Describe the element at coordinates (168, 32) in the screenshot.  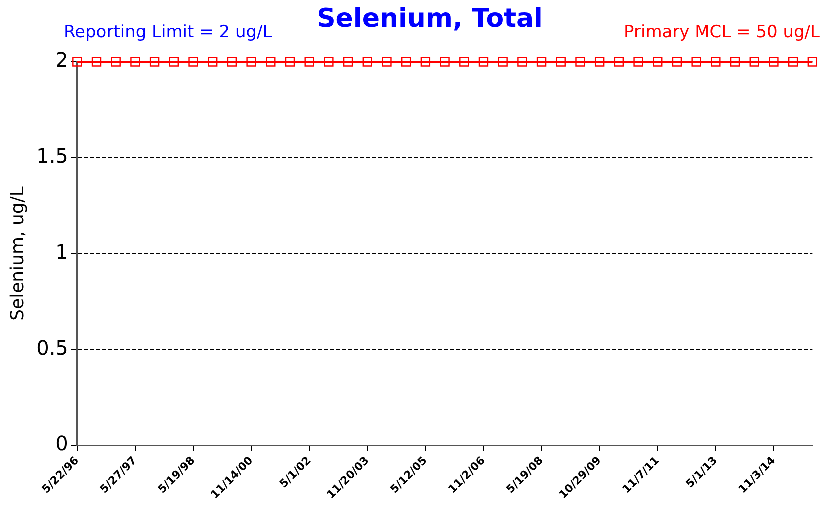
I see `text: Reporting Limit = 2 ug/L` at that location.